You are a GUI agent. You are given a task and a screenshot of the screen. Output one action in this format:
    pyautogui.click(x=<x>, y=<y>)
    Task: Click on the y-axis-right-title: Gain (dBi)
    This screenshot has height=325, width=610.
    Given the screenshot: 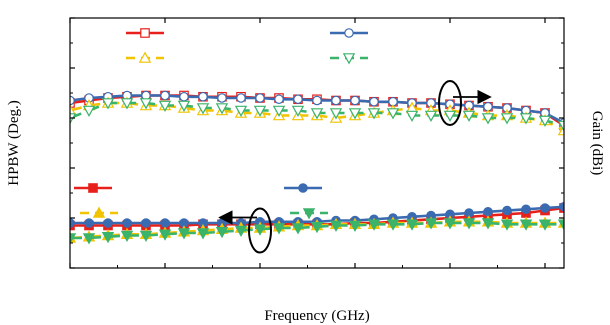 What is the action you would take?
    pyautogui.click(x=597, y=143)
    